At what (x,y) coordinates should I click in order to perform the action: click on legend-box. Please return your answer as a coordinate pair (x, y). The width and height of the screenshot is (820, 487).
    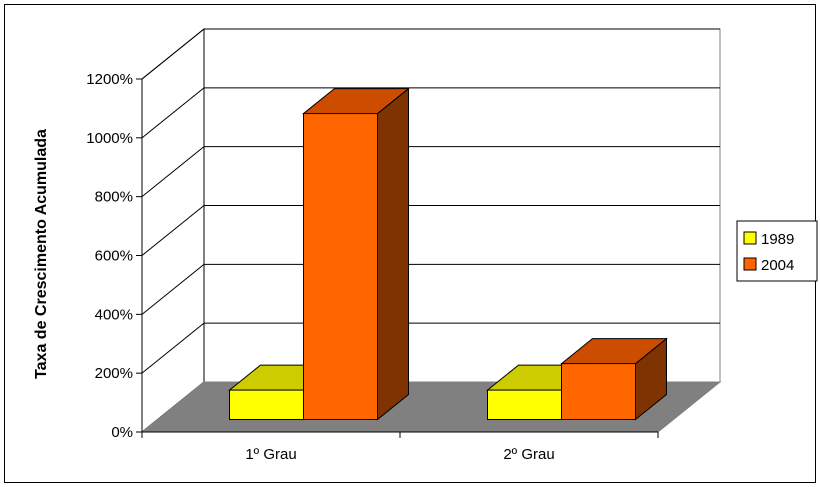
    Looking at the image, I should click on (777, 251).